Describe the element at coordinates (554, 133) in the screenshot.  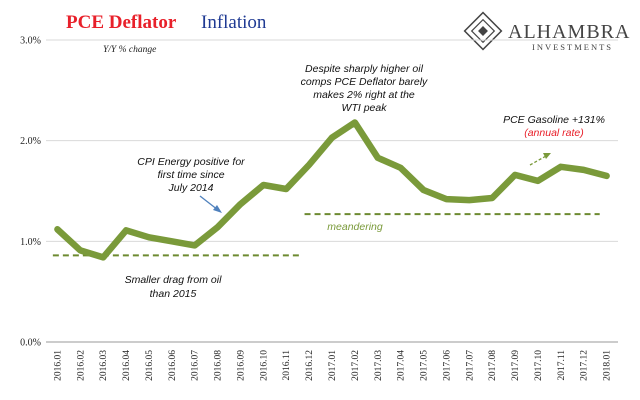
I see `gasoline-annotation-line2: (annual rate)` at that location.